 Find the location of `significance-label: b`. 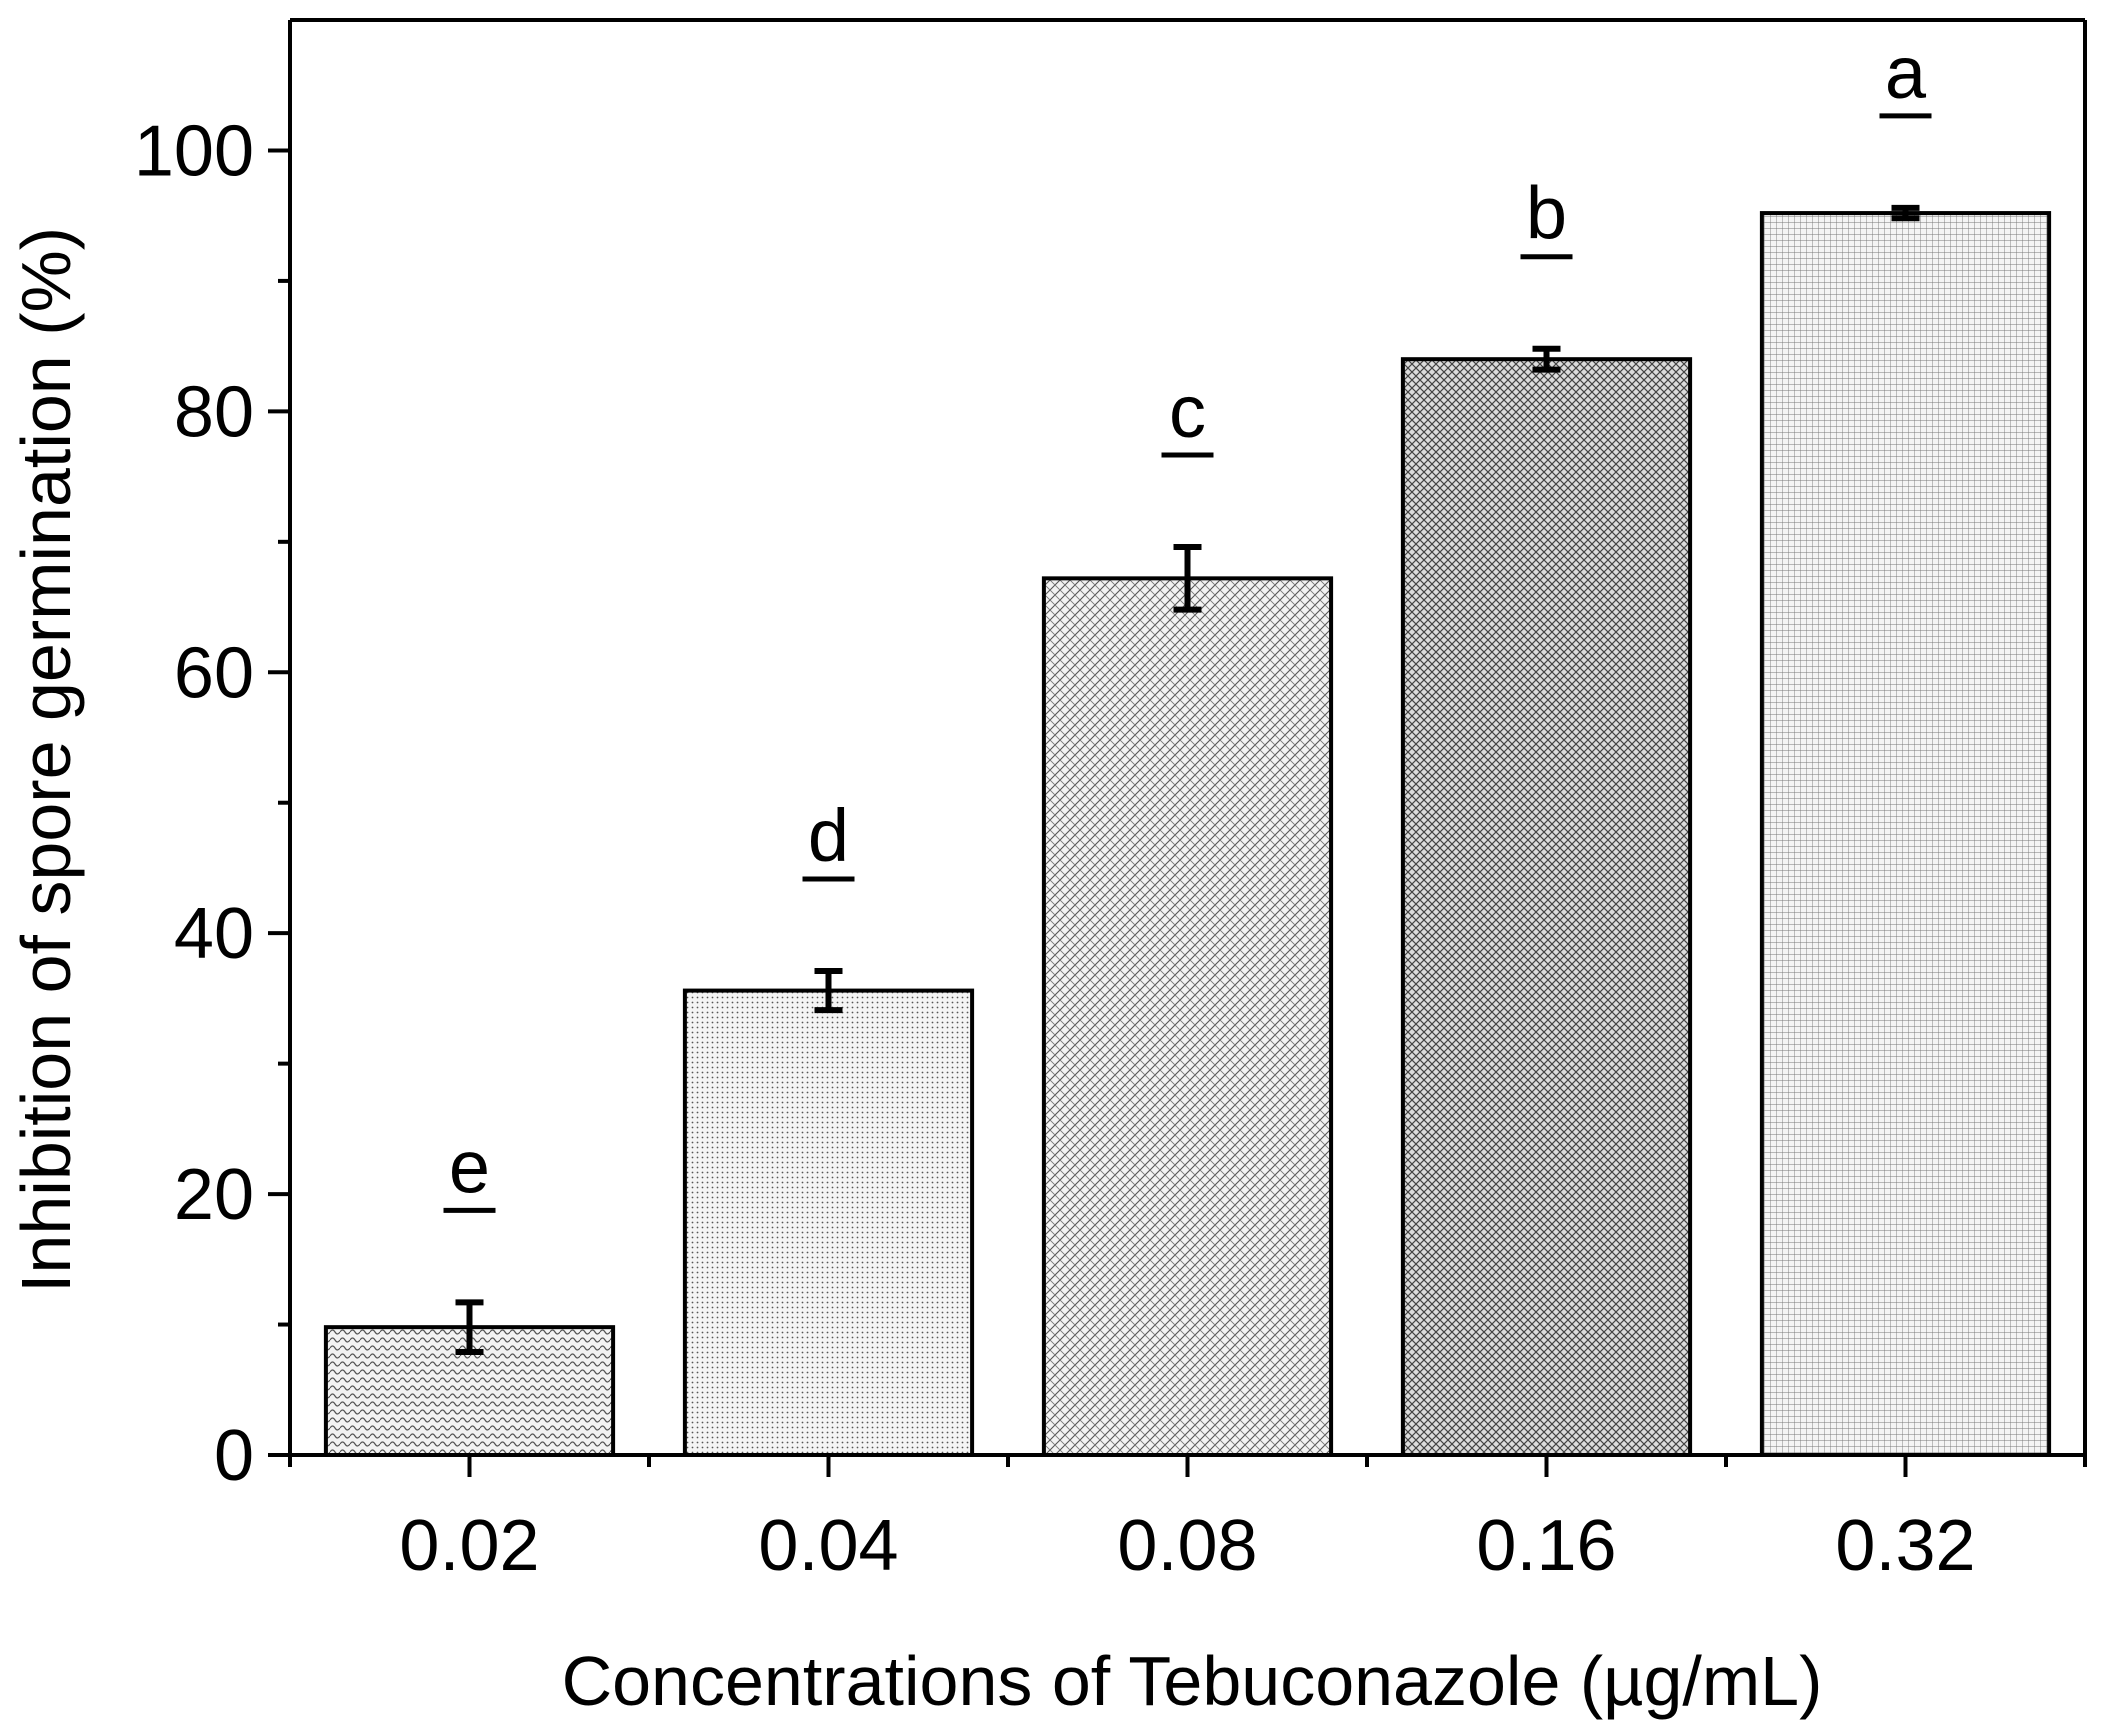

significance-label: b is located at coordinates (1546, 213).